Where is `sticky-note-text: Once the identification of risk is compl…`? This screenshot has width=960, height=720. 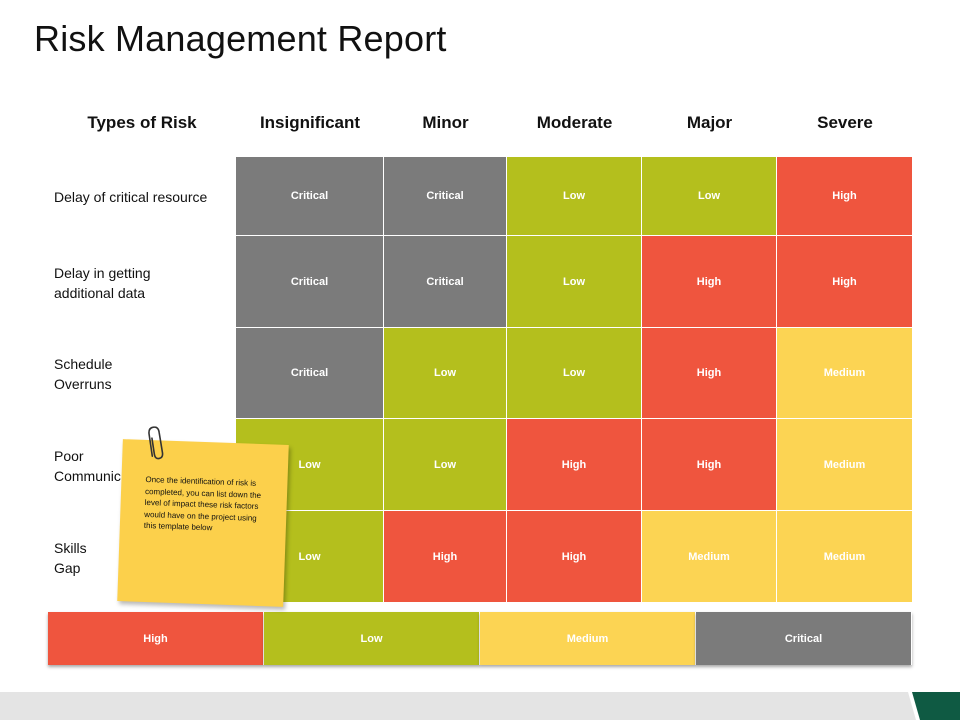
sticky-note-text: Once the identification of risk is compl… is located at coordinates (202, 503).